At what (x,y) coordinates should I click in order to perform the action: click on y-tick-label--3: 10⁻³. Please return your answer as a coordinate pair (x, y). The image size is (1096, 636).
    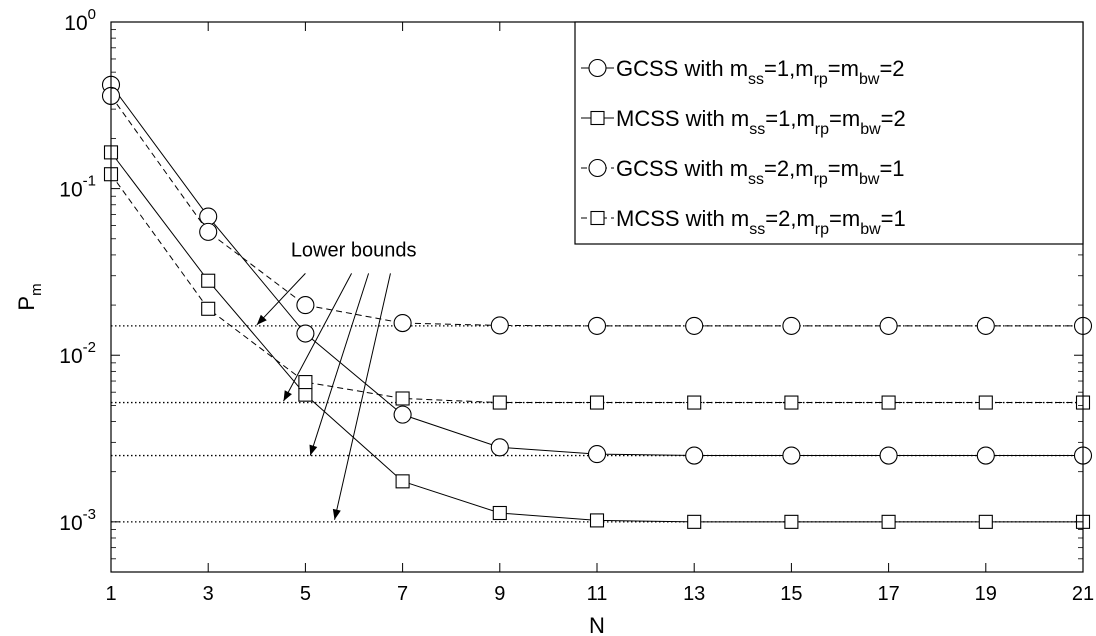
    Looking at the image, I should click on (77, 520).